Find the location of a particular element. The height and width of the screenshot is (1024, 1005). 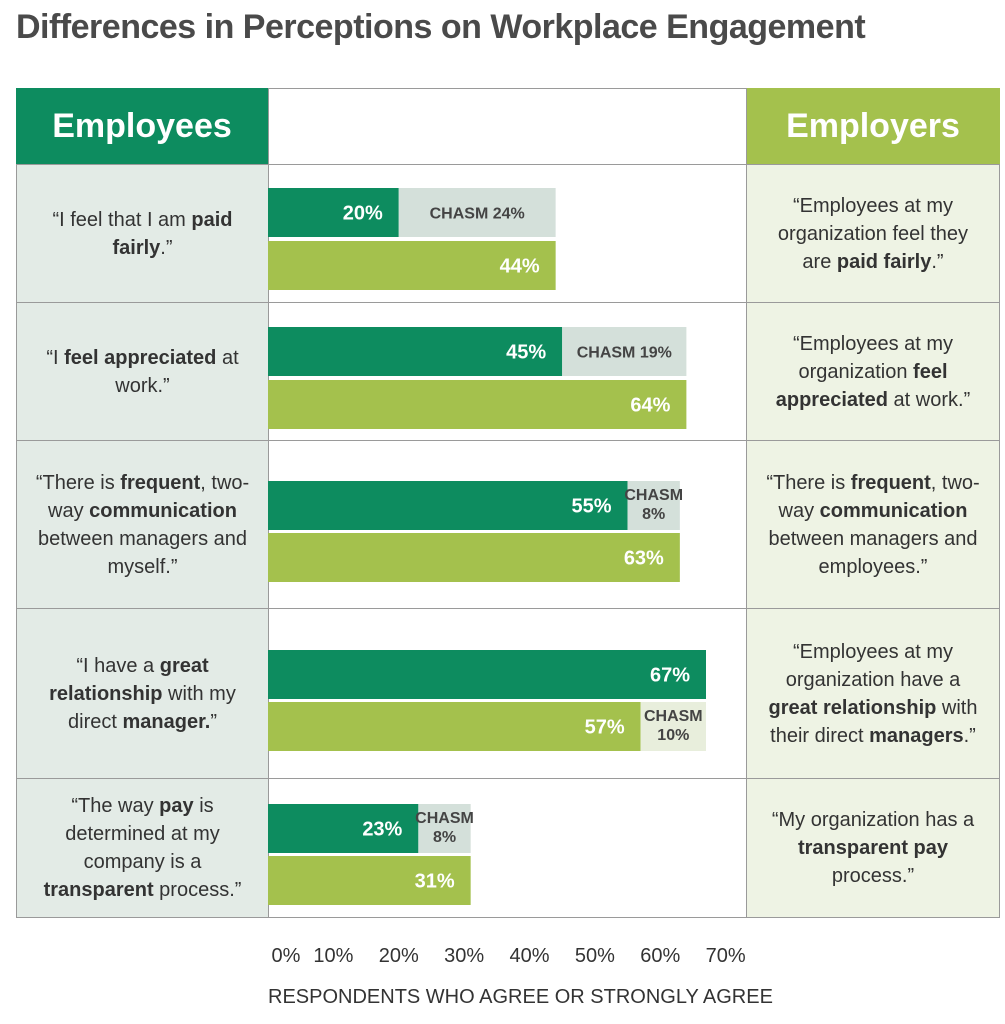

chasm-label: CHASM 19% is located at coordinates (624, 353).